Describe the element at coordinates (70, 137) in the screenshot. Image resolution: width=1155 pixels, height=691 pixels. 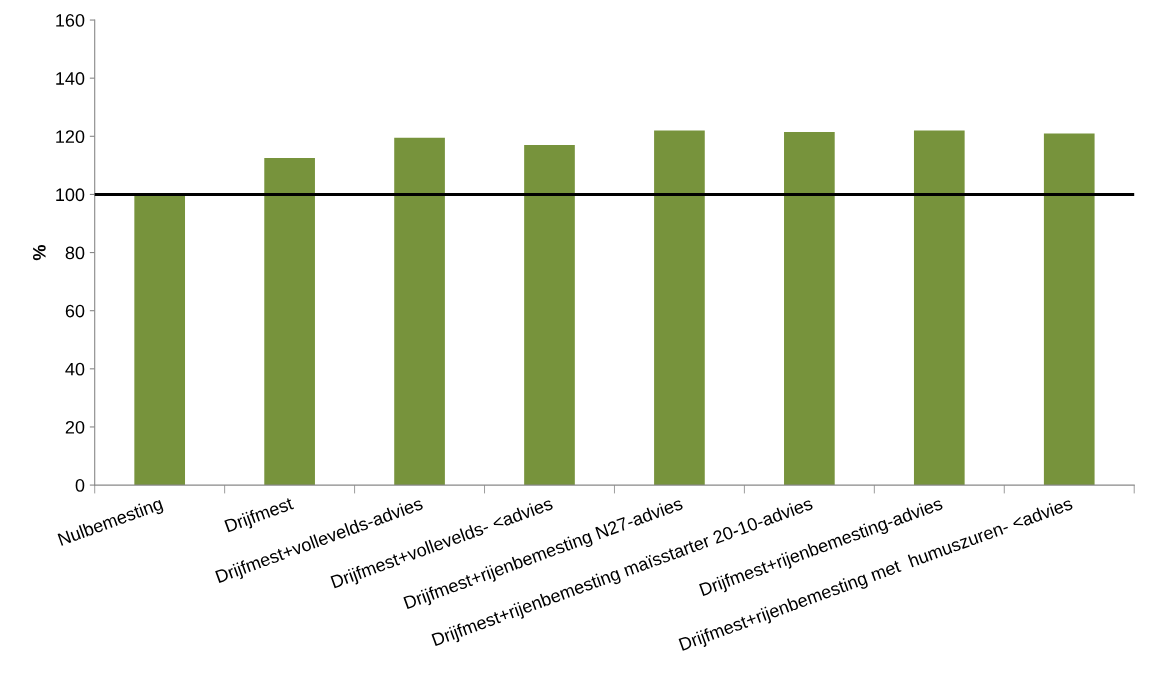
I see `y-tick-label: 120` at that location.